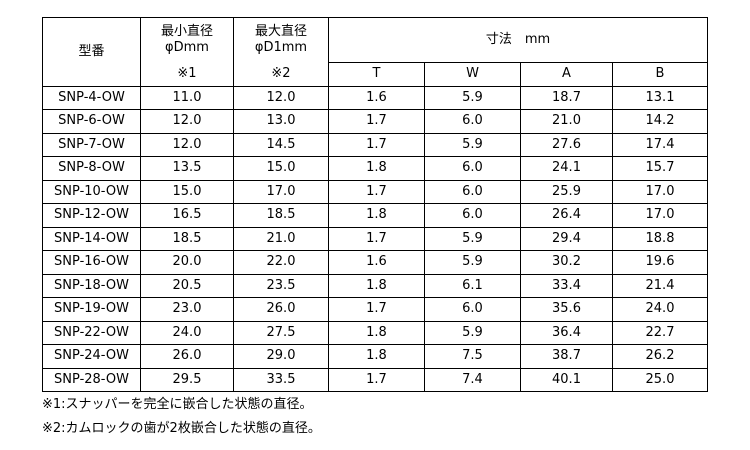 This screenshot has width=750, height=450. I want to click on value-cell: 21.4, so click(660, 285).